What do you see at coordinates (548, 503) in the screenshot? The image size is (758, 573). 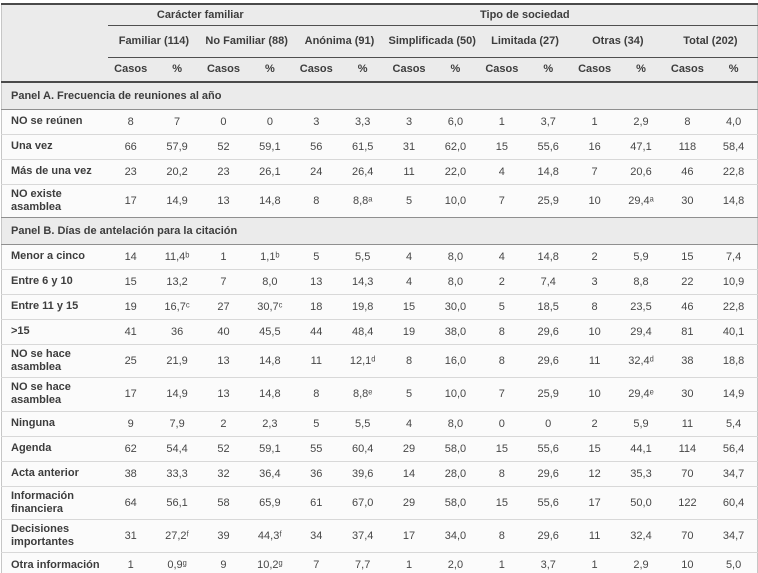 I see `data-cell: 55,6` at bounding box center [548, 503].